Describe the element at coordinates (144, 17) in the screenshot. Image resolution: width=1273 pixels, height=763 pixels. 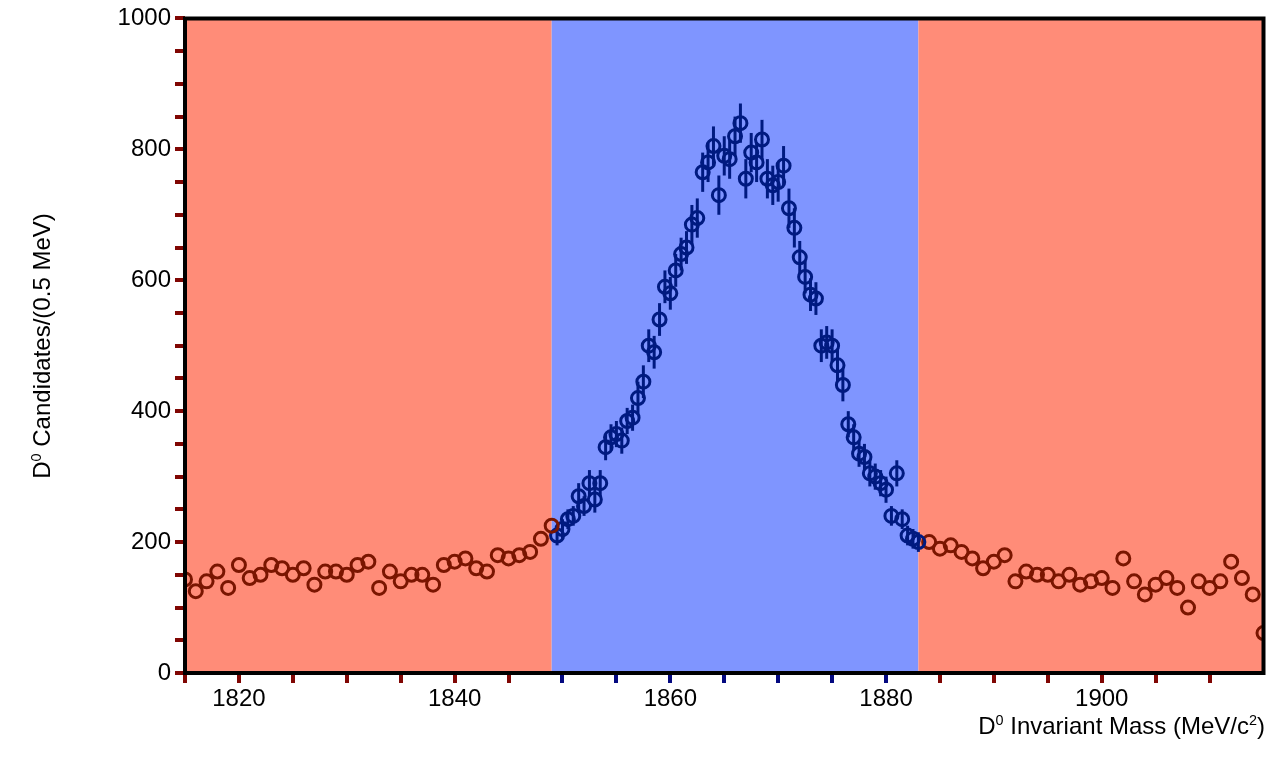
I see `y-tick-label: 1000` at that location.